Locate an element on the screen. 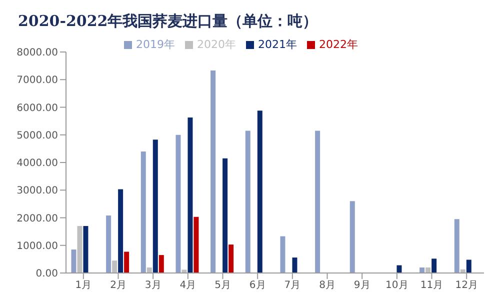 This screenshot has width=500, height=300. y-tick-label: 6000.00 is located at coordinates (37, 108).